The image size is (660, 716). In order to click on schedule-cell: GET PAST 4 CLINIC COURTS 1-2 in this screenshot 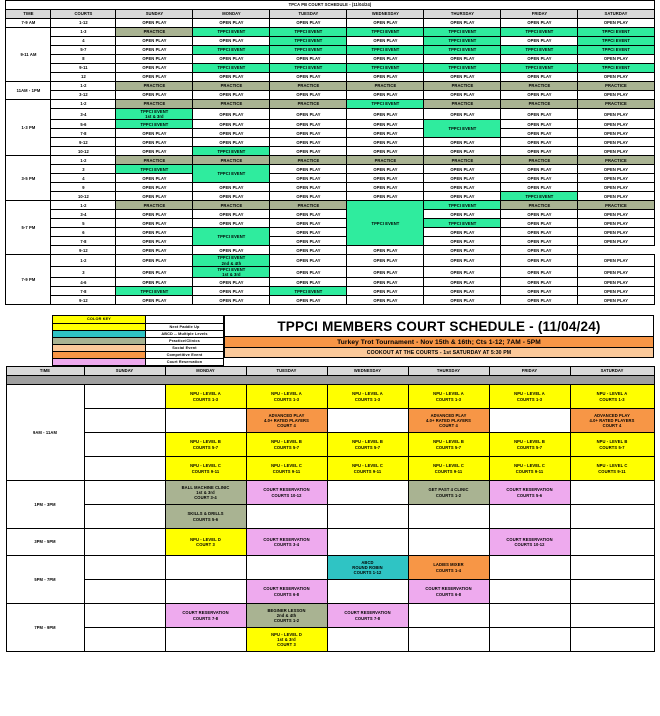, I will do `click(448, 493)`.